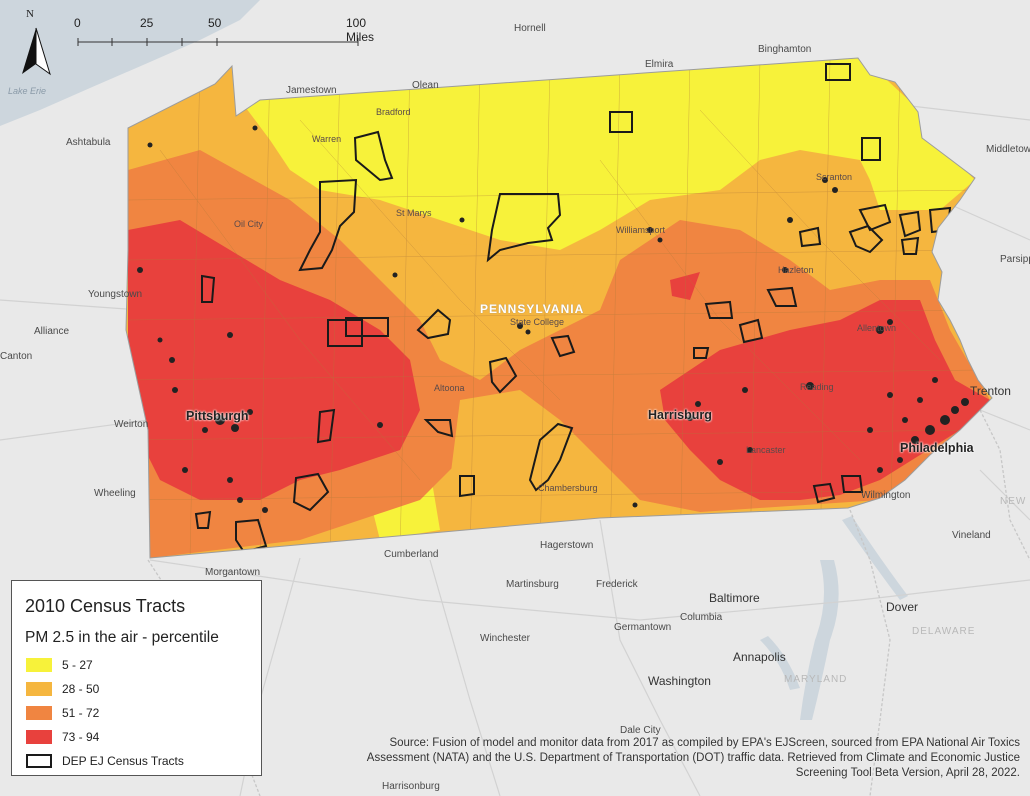 The height and width of the screenshot is (796, 1030). What do you see at coordinates (659, 64) in the screenshot?
I see `place-elmira: Elmira` at bounding box center [659, 64].